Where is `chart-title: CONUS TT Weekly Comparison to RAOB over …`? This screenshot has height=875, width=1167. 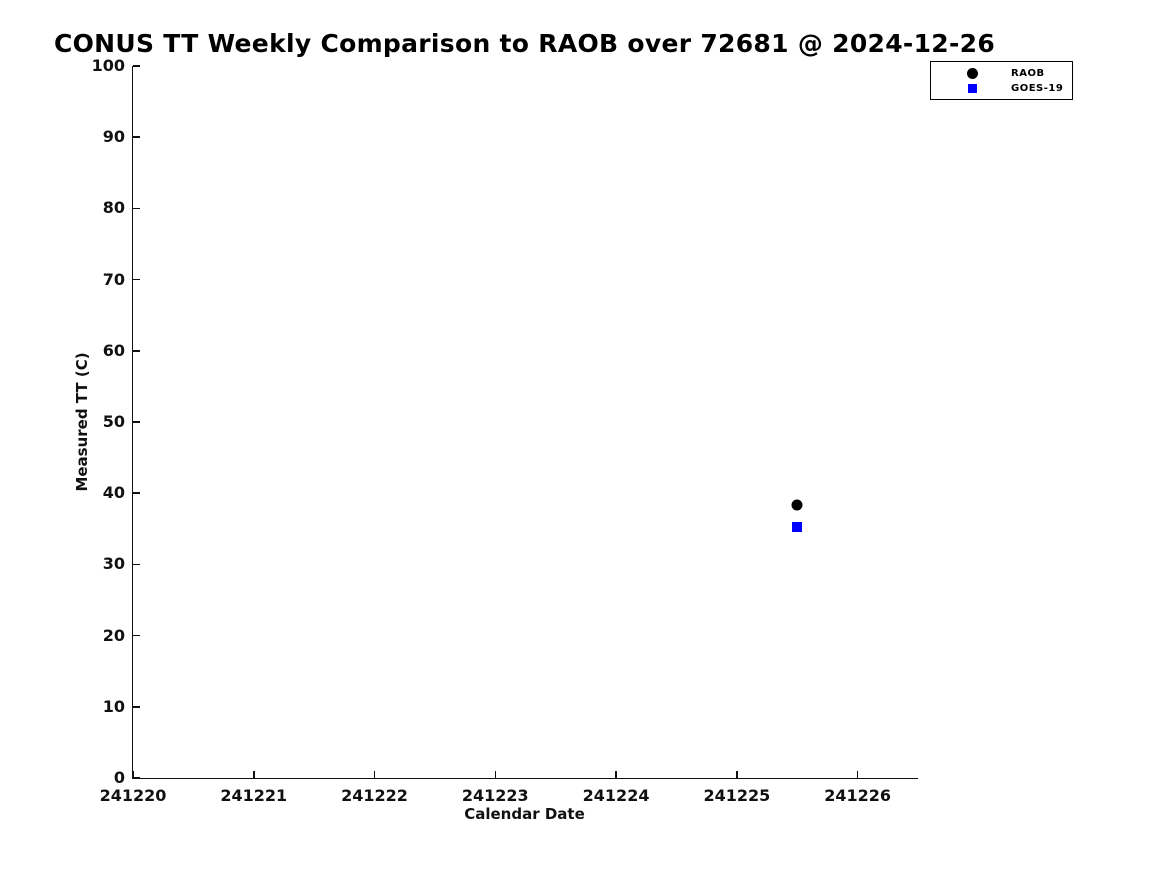 chart-title: CONUS TT Weekly Comparison to RAOB over … is located at coordinates (524, 43).